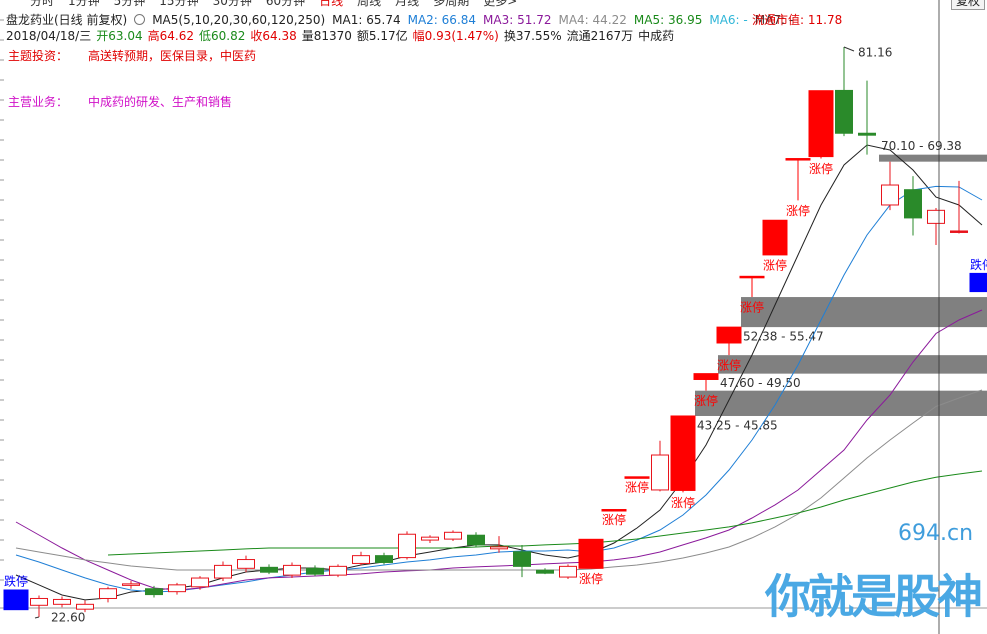 The image size is (987, 634). I want to click on ohlc-item: 开63.04, so click(119, 35).